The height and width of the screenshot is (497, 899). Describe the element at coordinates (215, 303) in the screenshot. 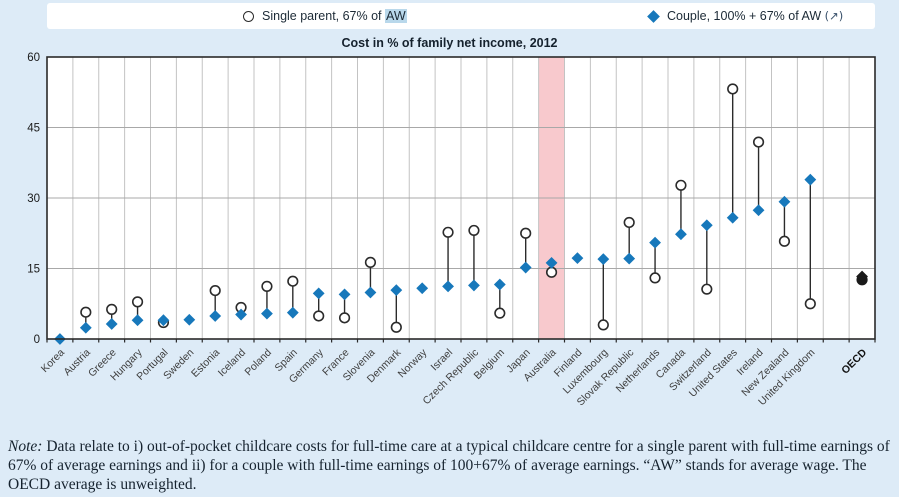

I see `marker-group-estonia` at that location.